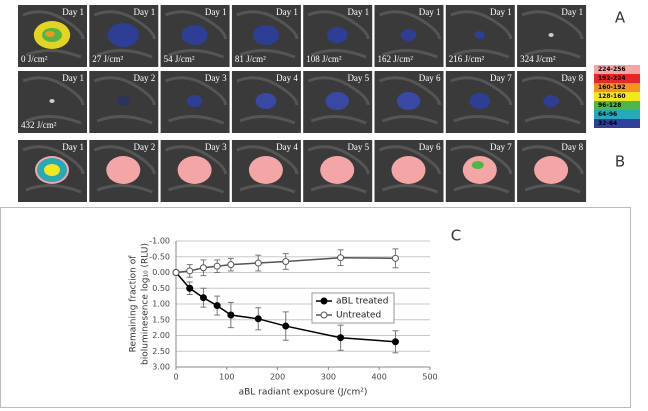 The image size is (648, 411). Describe the element at coordinates (358, 316) in the screenshot. I see `legend-label: Untreated` at that location.